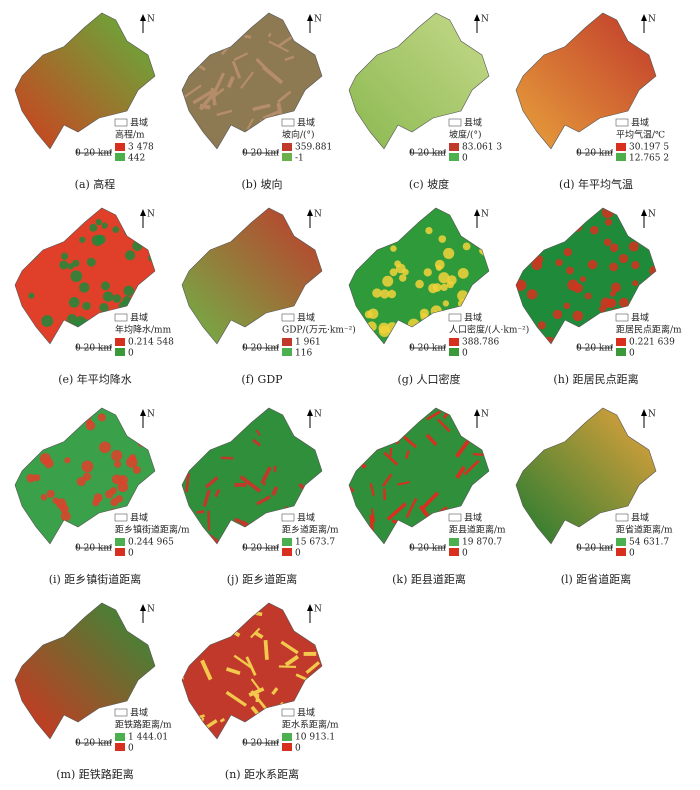 The image size is (700, 790). What do you see at coordinates (428, 379) in the screenshot?
I see `panel-caption: (g) 人口密度` at bounding box center [428, 379].